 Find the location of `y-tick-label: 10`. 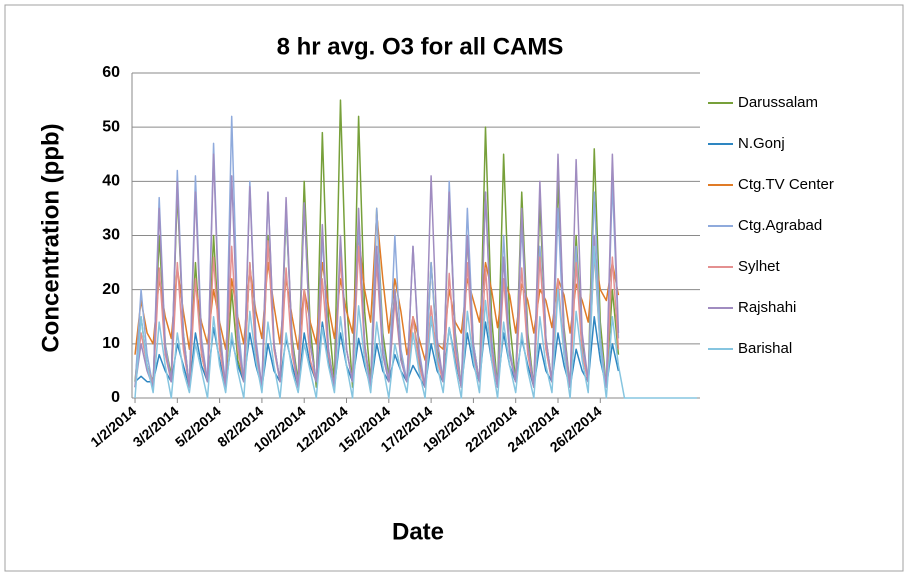

y-tick-label: 10 is located at coordinates (111, 343).